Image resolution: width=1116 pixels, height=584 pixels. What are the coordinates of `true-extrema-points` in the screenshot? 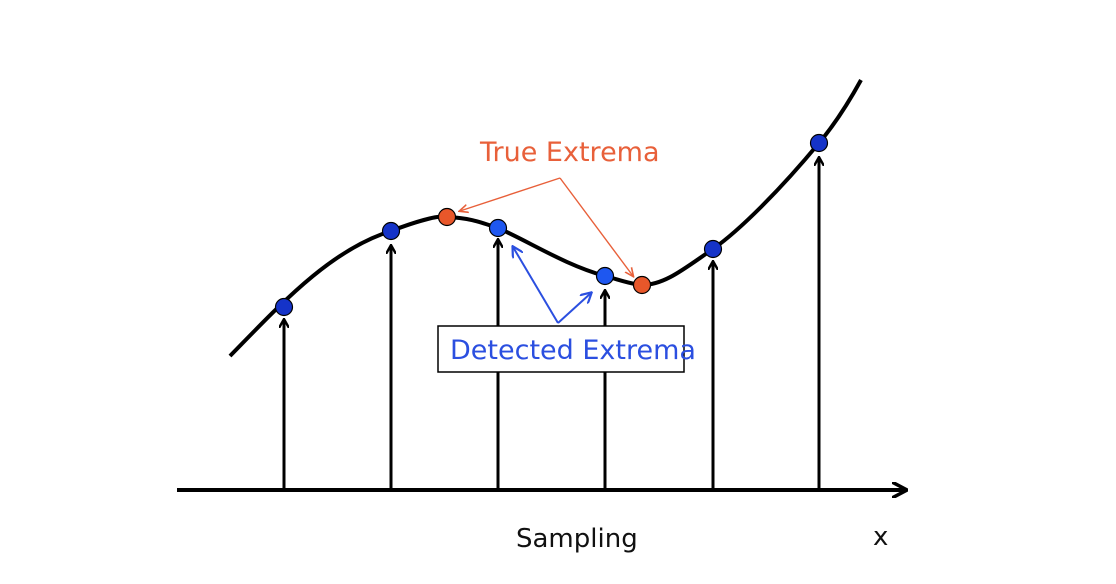 It's located at (544, 251).